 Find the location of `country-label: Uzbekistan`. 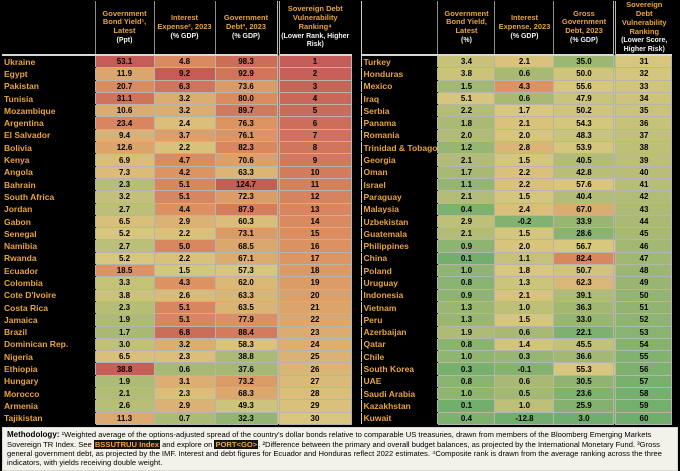

country-label: Uzbekistan is located at coordinates (399, 221).